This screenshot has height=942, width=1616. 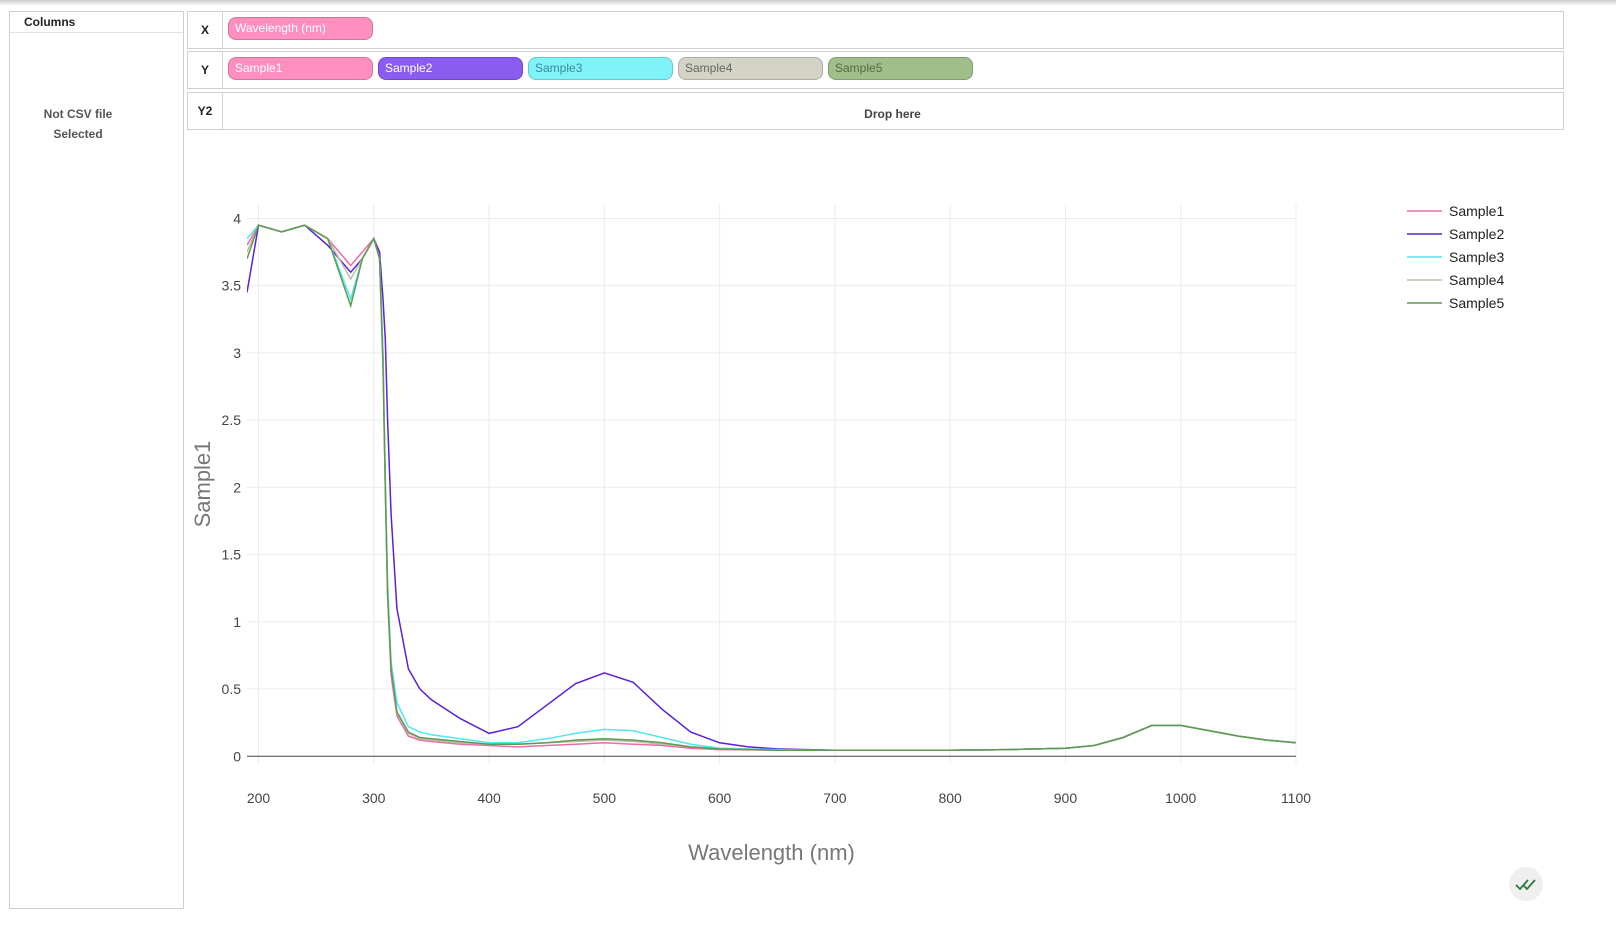 I want to click on y-tick-label: 2, so click(x=237, y=487).